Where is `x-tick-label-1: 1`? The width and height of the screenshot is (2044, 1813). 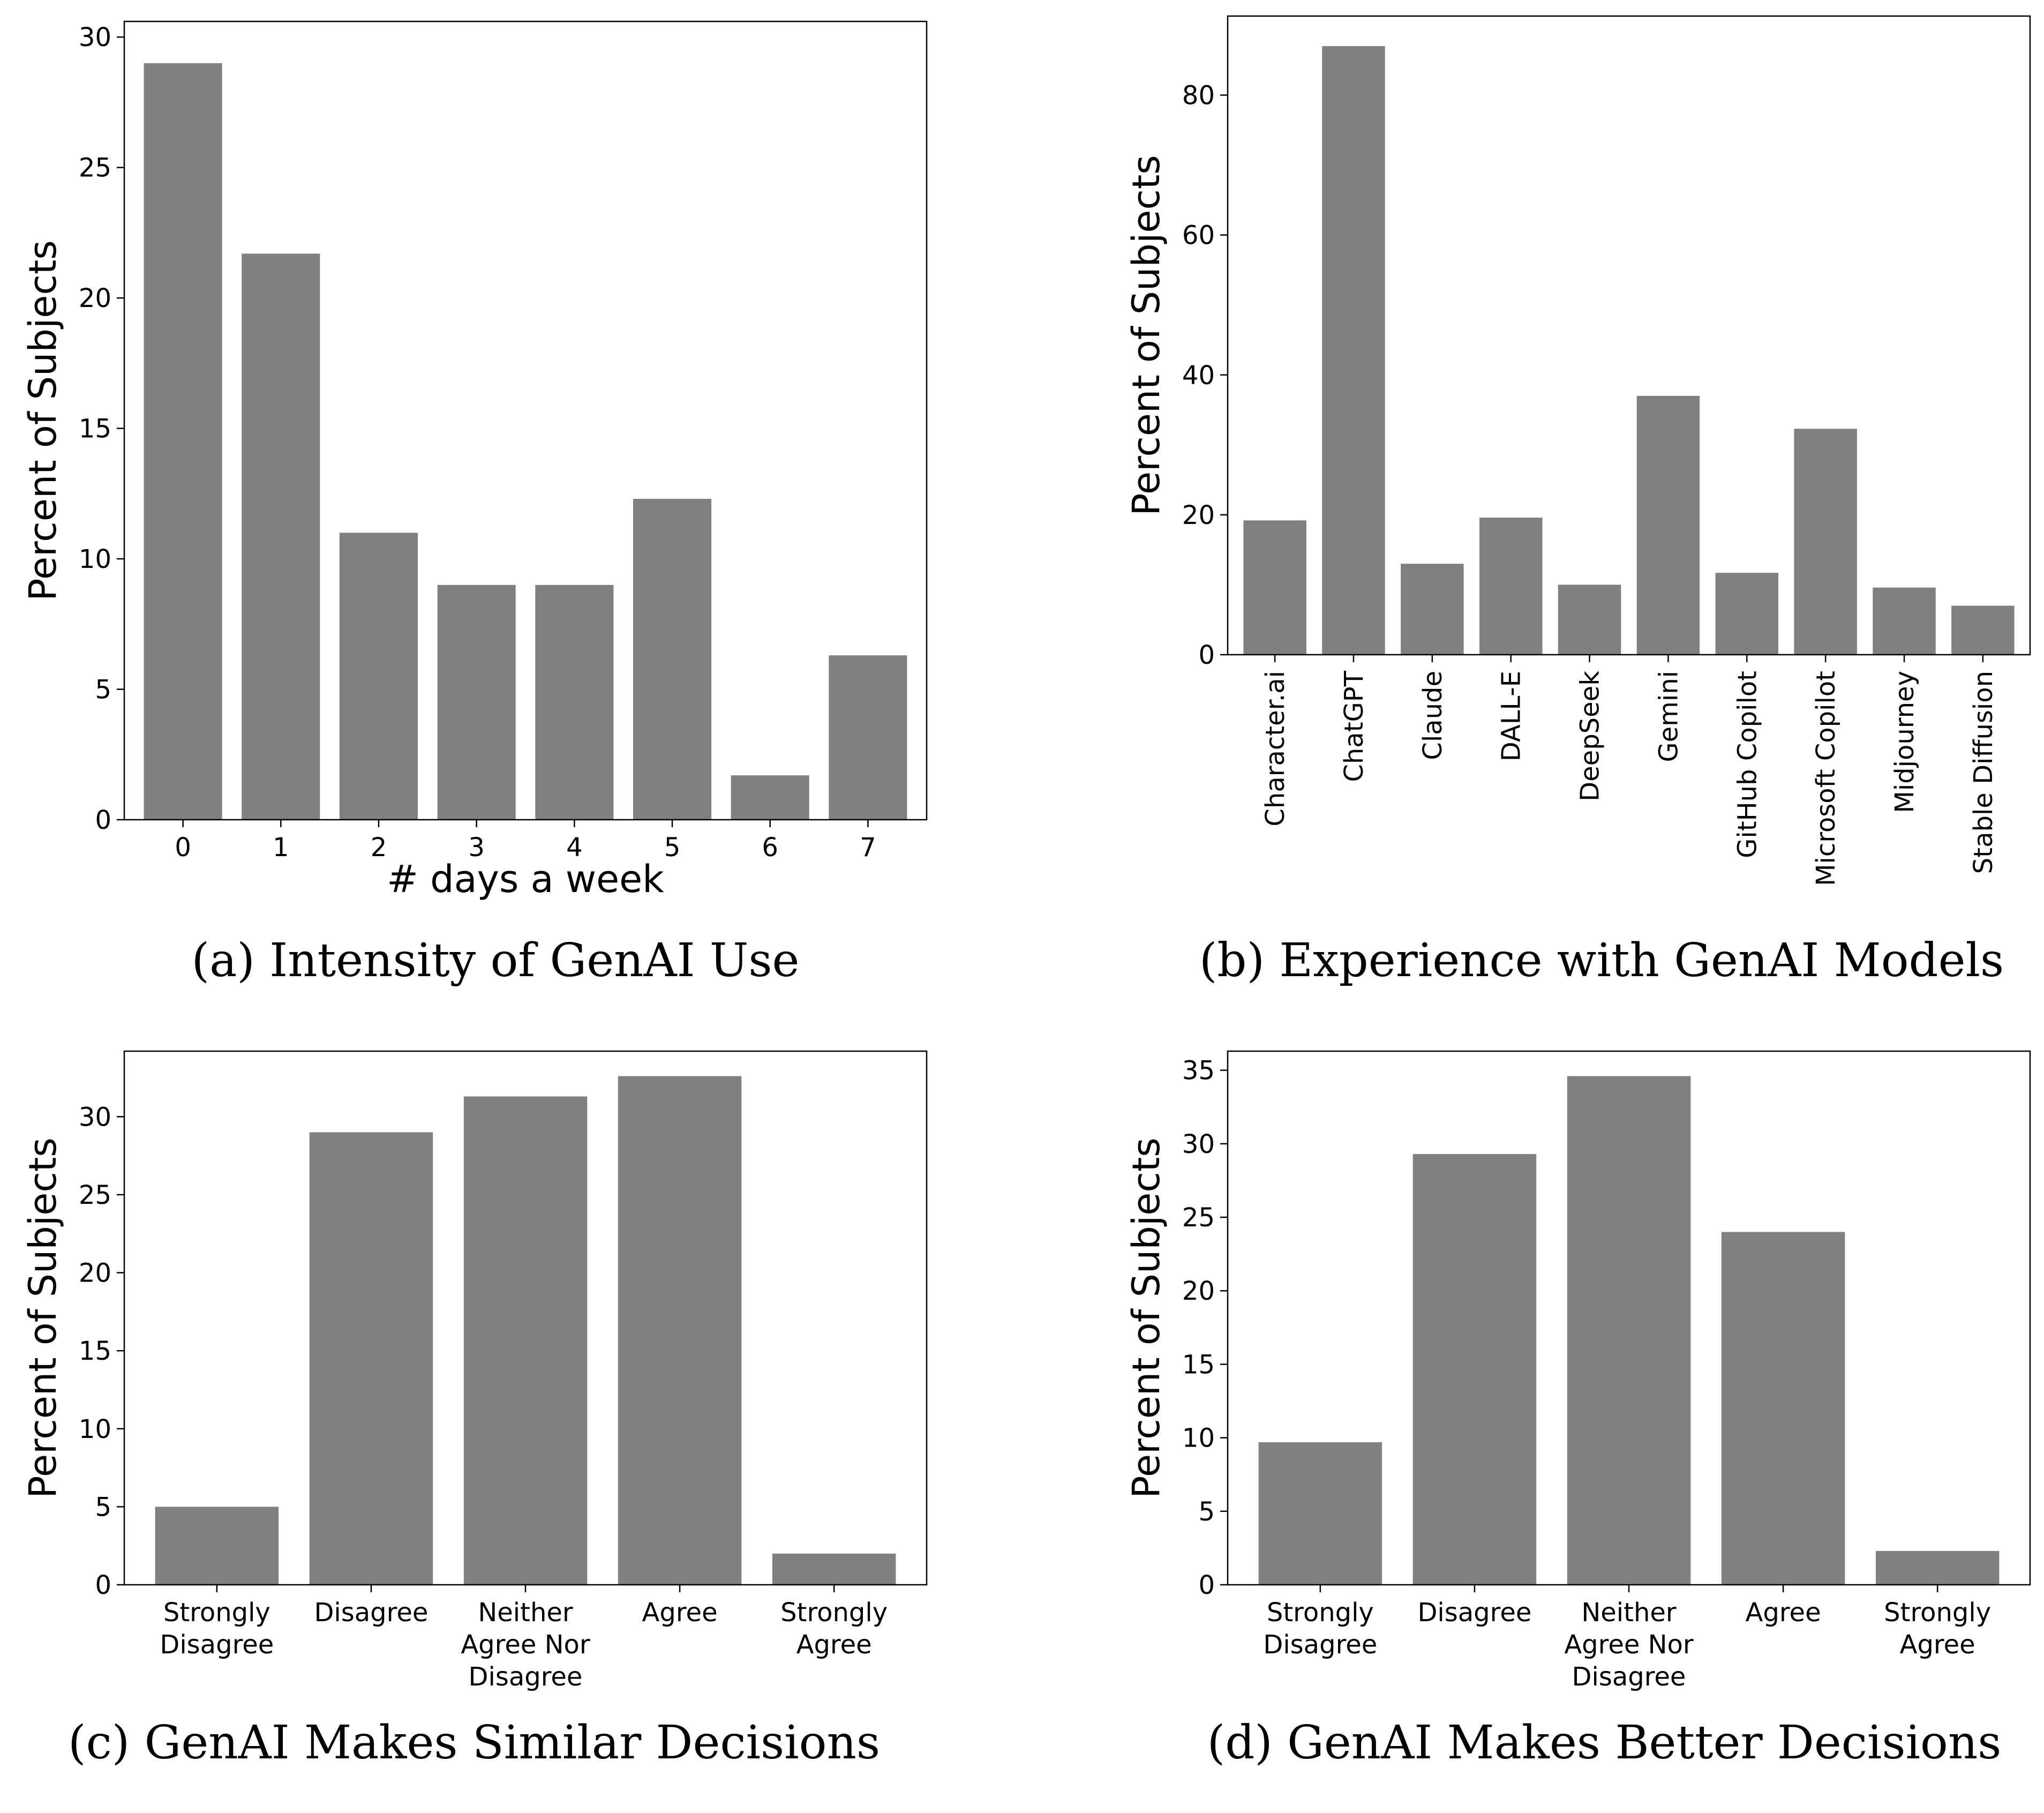
x-tick-label-1: 1 is located at coordinates (281, 848).